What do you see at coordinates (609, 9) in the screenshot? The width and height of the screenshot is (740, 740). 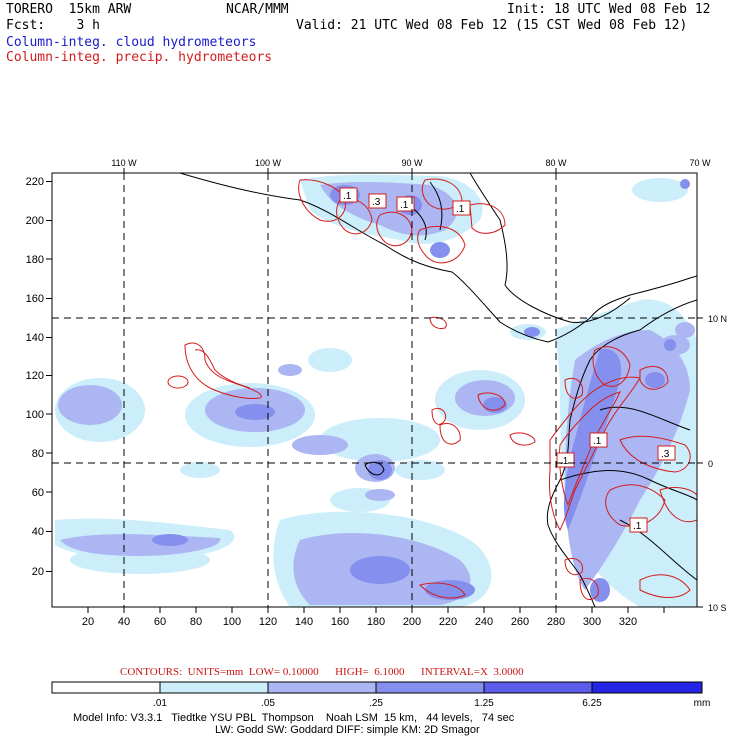 I see `init-time: Init: 18 UTC Wed 08 Feb 12` at bounding box center [609, 9].